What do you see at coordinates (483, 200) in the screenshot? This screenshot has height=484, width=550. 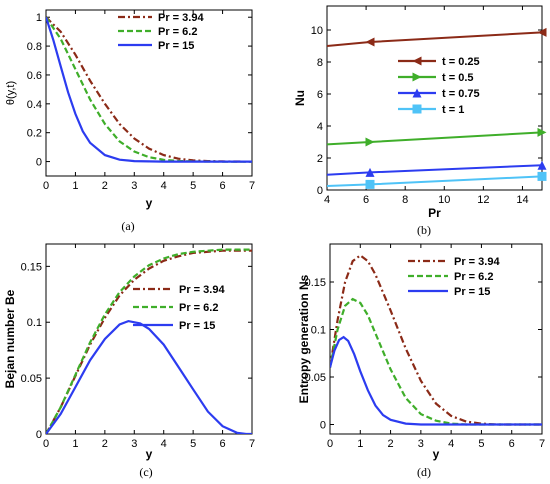 I see `chart-b-xtick-label: 12` at bounding box center [483, 200].